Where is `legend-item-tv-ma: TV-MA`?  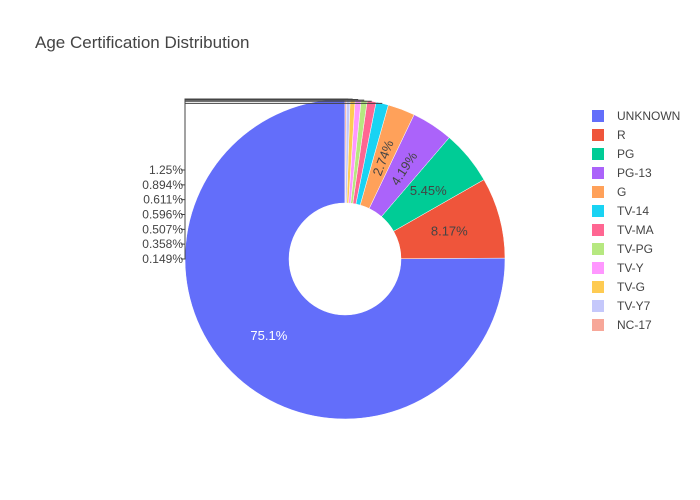 legend-item-tv-ma: TV-MA is located at coordinates (636, 229).